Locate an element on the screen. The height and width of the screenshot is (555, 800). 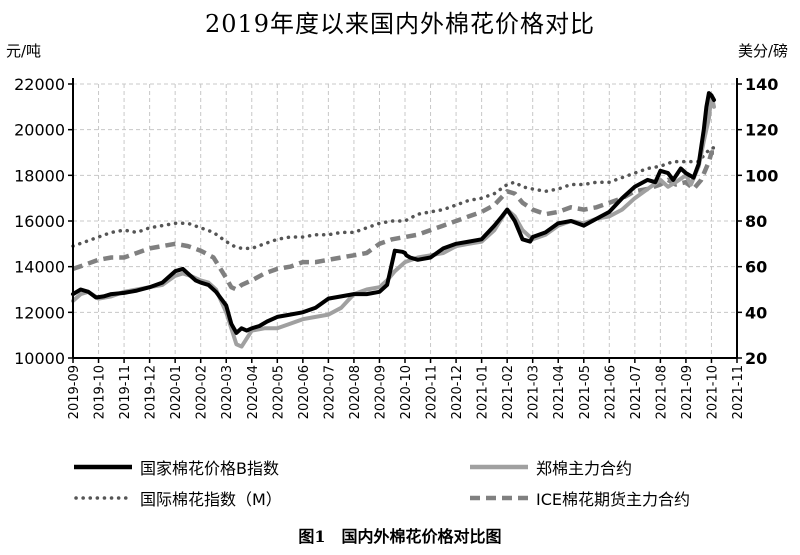
left-axis-tick-label: 22000 is located at coordinates (39, 84).